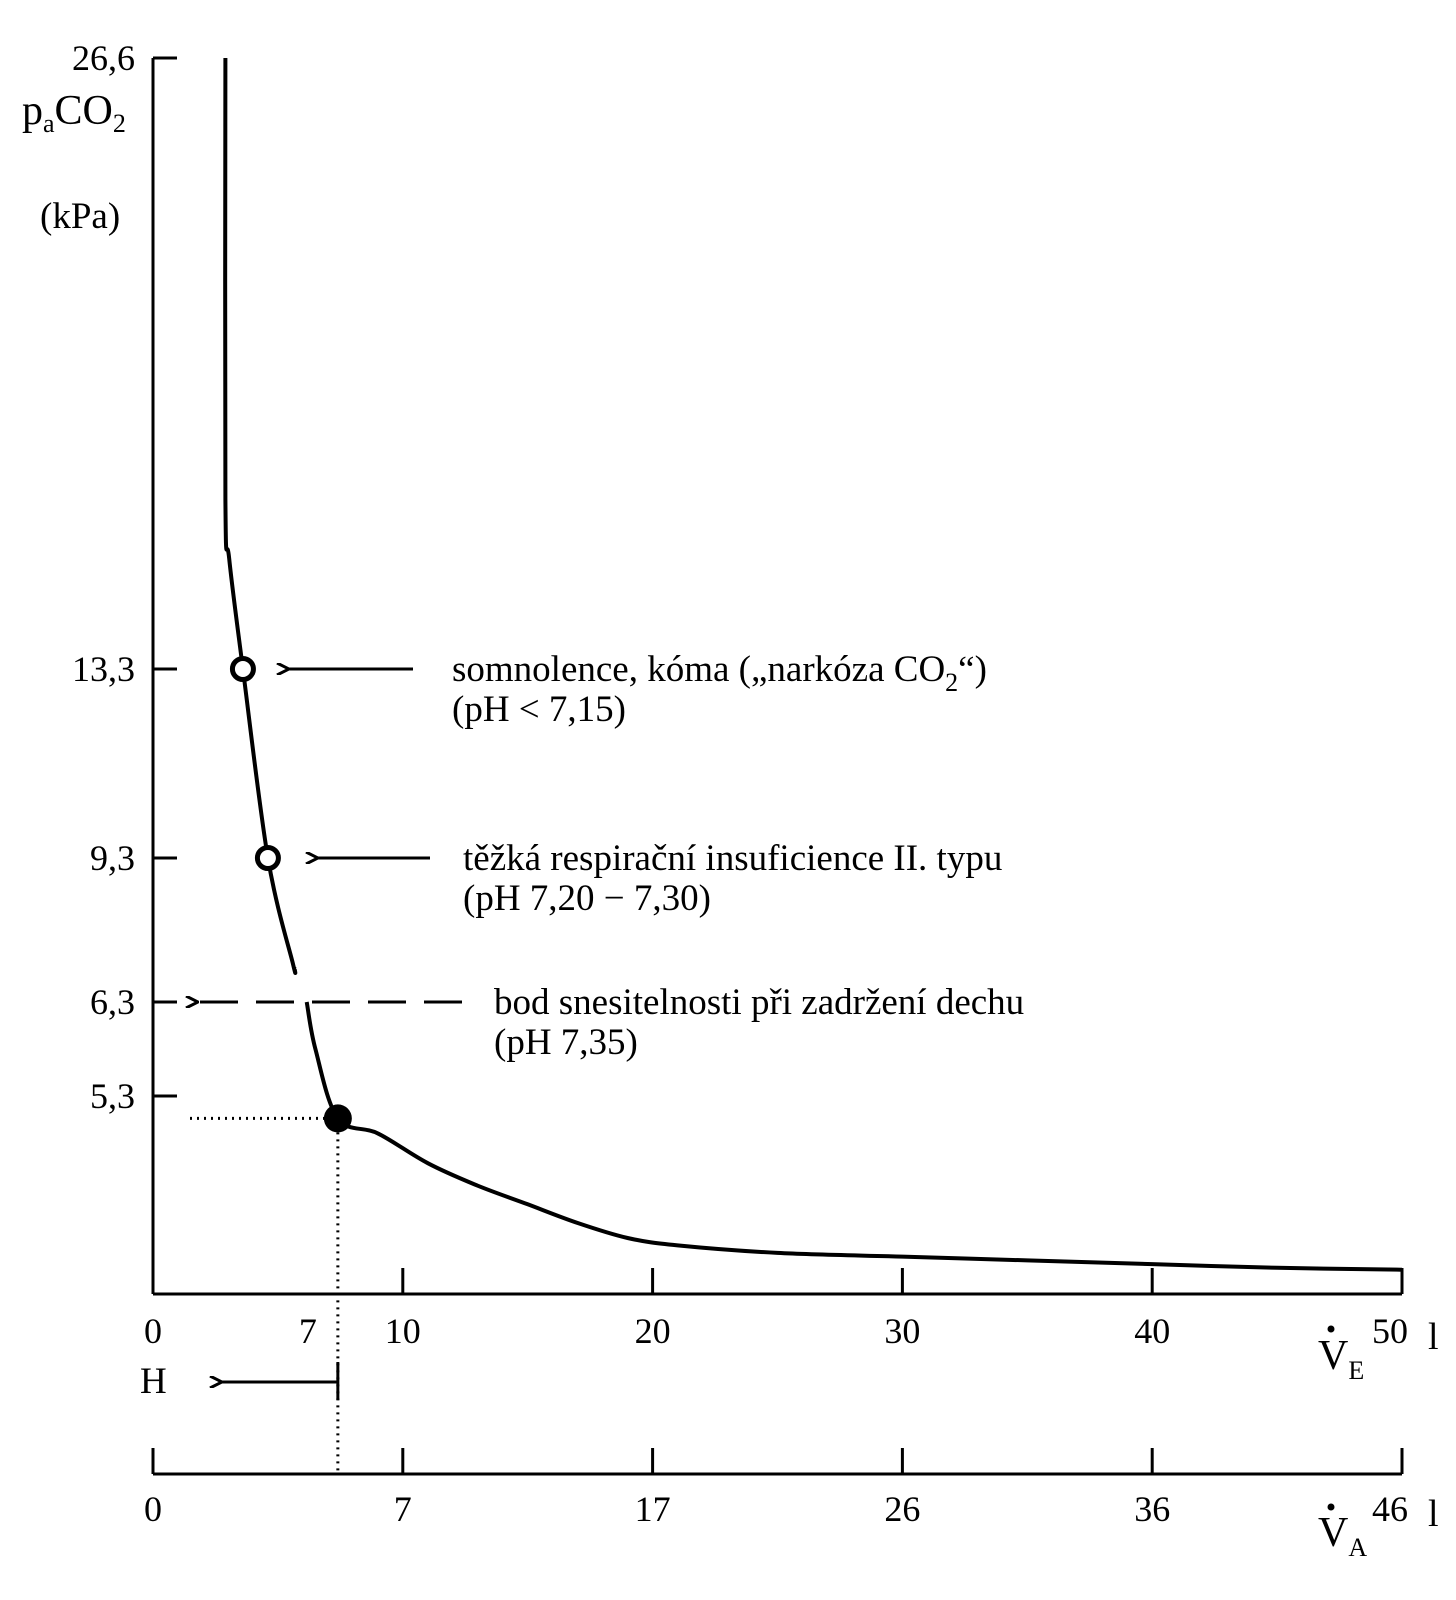 This screenshot has height=1600, width=1456. I want to click on ve-extra-tick-label: 7, so click(308, 1331).